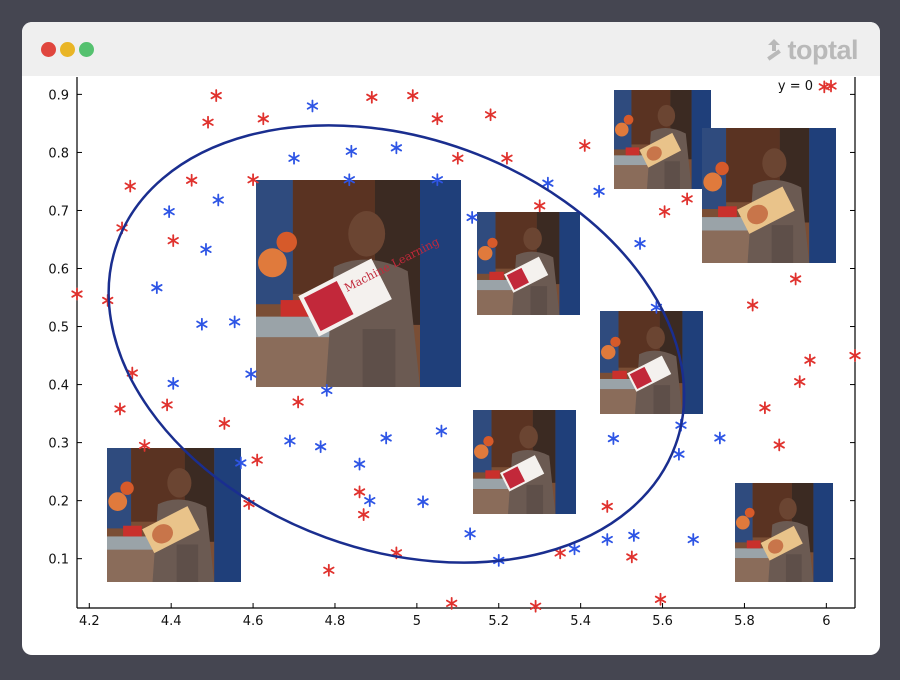 The height and width of the screenshot is (680, 900). Describe the element at coordinates (58, 328) in the screenshot. I see `y-tick-label: 0.5` at that location.